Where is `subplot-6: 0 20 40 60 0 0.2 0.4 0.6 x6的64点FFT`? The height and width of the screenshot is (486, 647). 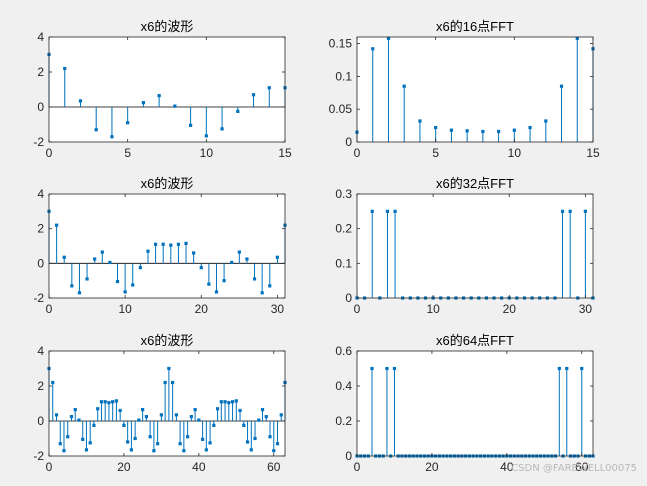
subplot-6: 0 20 40 60 0 0.2 0.4 0.6 x6的64点FFT is located at coordinates (465, 403).